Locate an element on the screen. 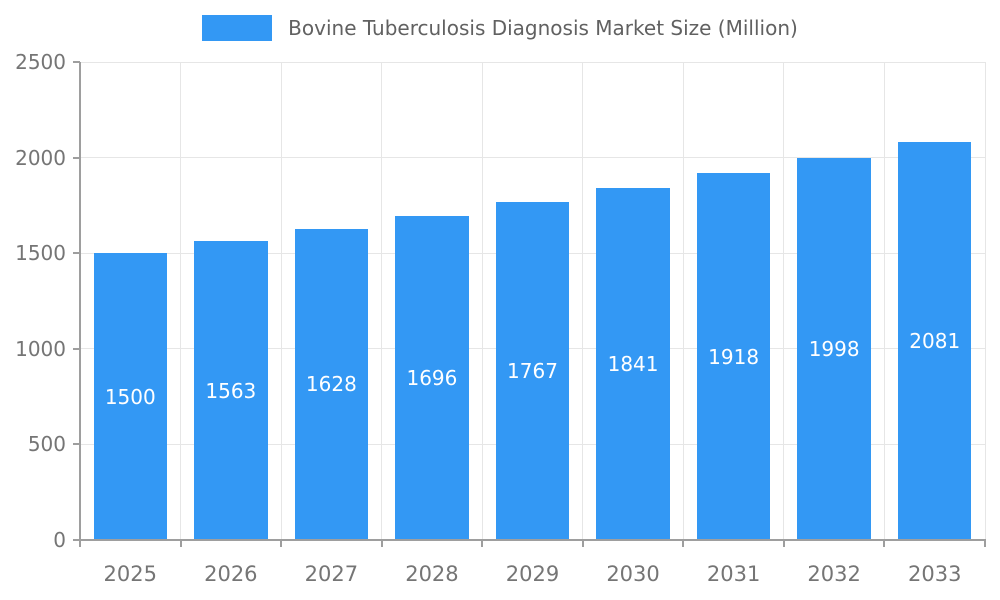 This screenshot has height=600, width=1000. bar-value-label: 1696 is located at coordinates (432, 377).